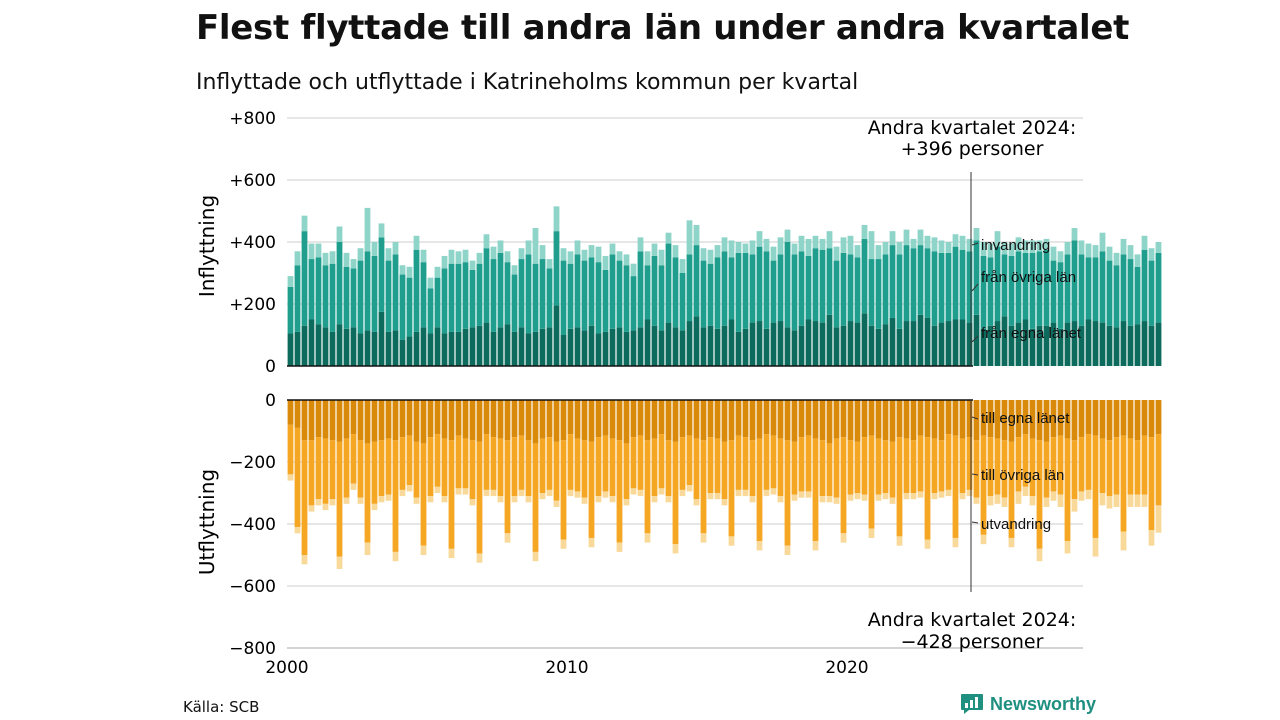 The height and width of the screenshot is (720, 1280). I want to click on ytick-label: 0, so click(270, 401).